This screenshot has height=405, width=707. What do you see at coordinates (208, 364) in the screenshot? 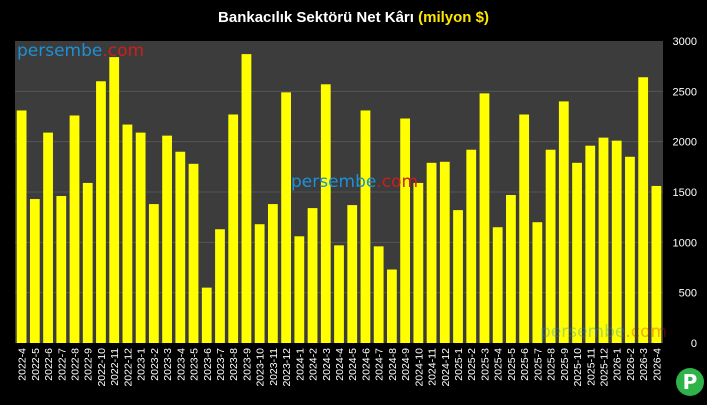
I see `x-tick-label: 2023-6` at bounding box center [208, 364].